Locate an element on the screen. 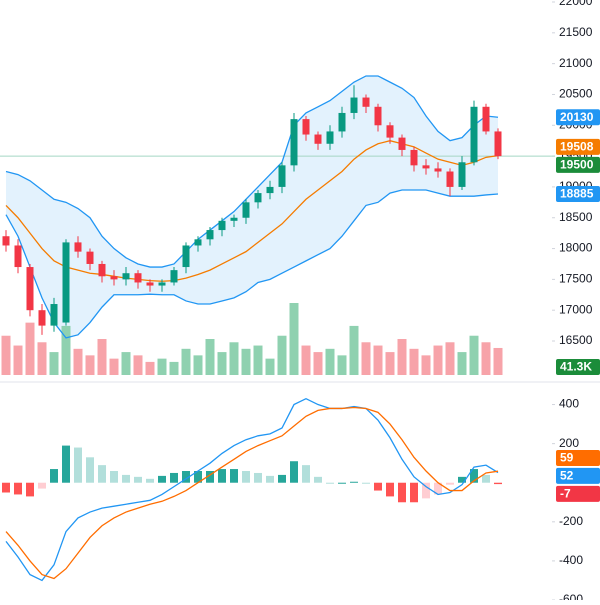  y-tick-label: 200 is located at coordinates (569, 443).